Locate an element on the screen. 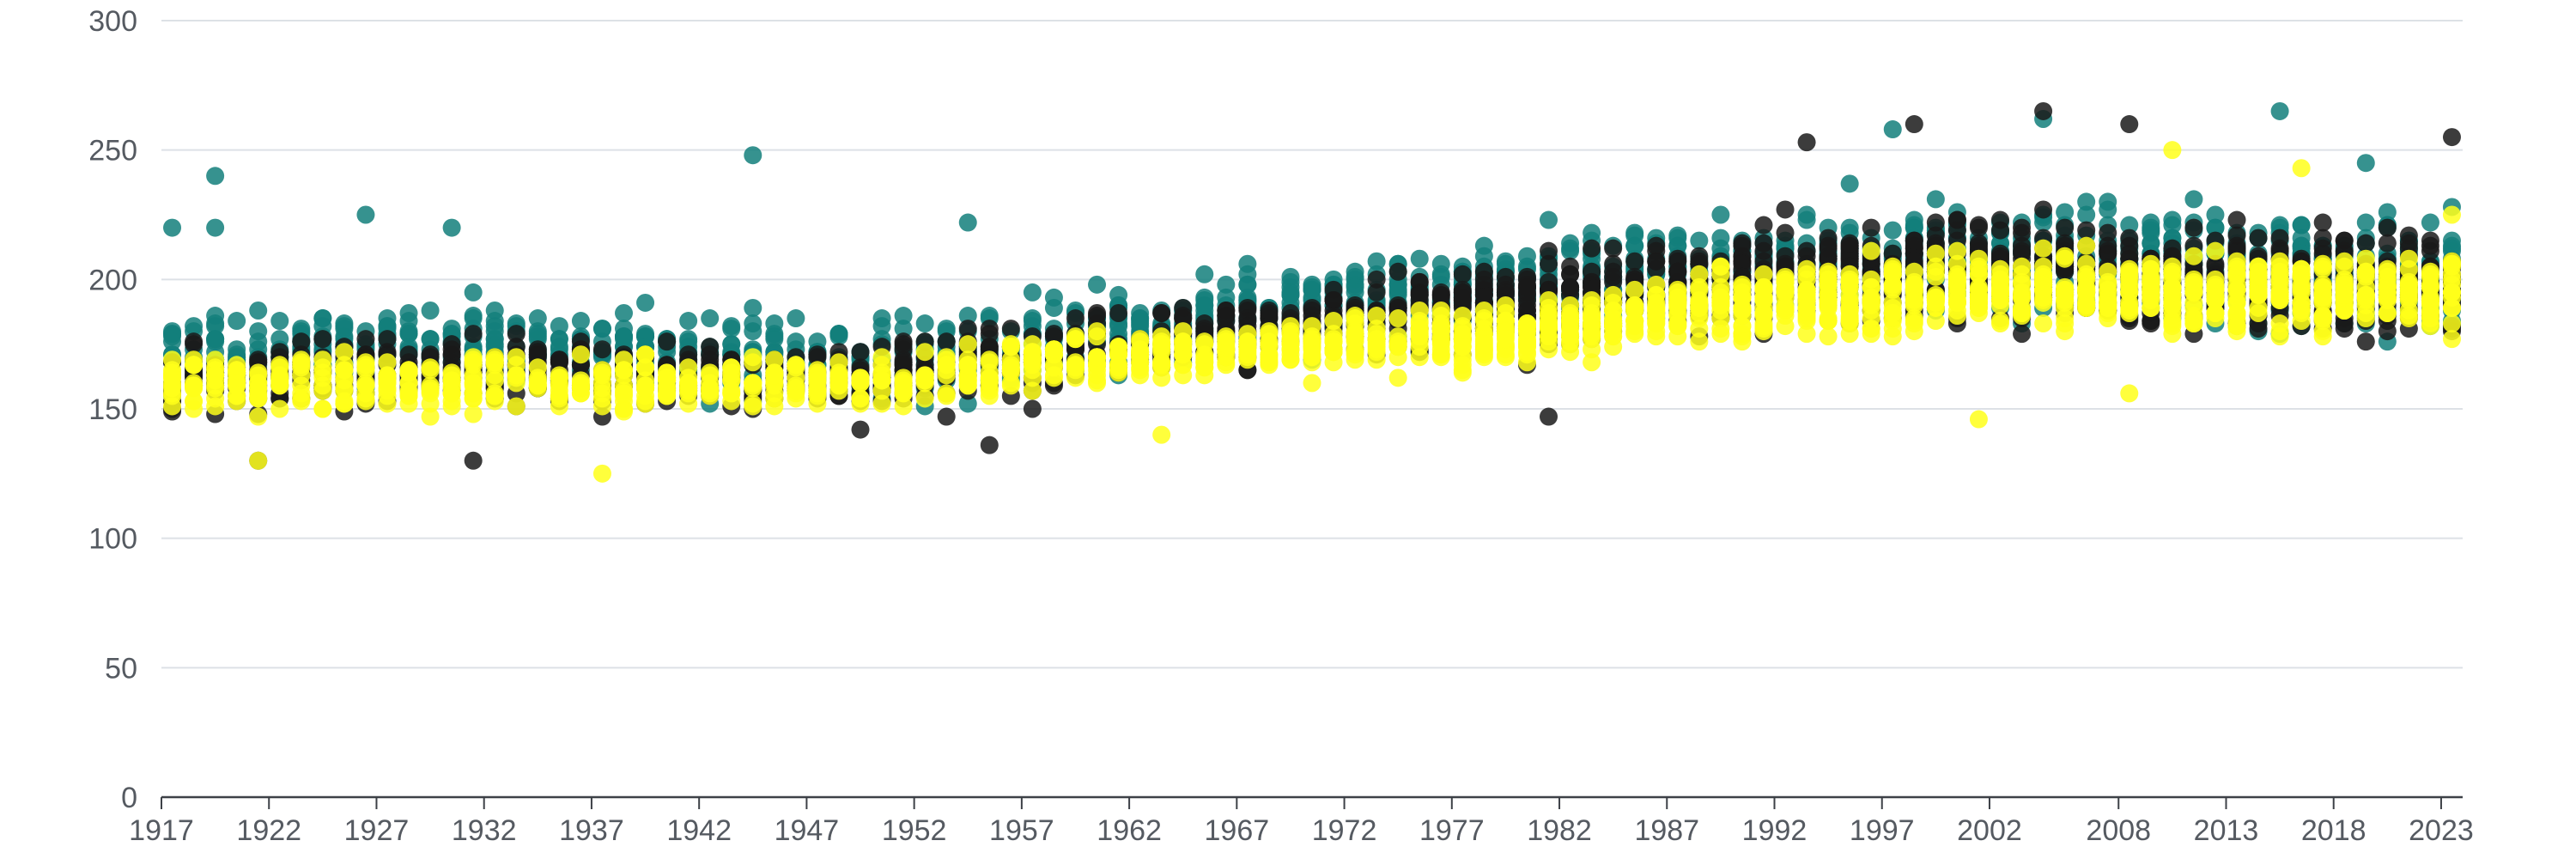 The height and width of the screenshot is (859, 2576). y-tick-label: 300 is located at coordinates (112, 22).